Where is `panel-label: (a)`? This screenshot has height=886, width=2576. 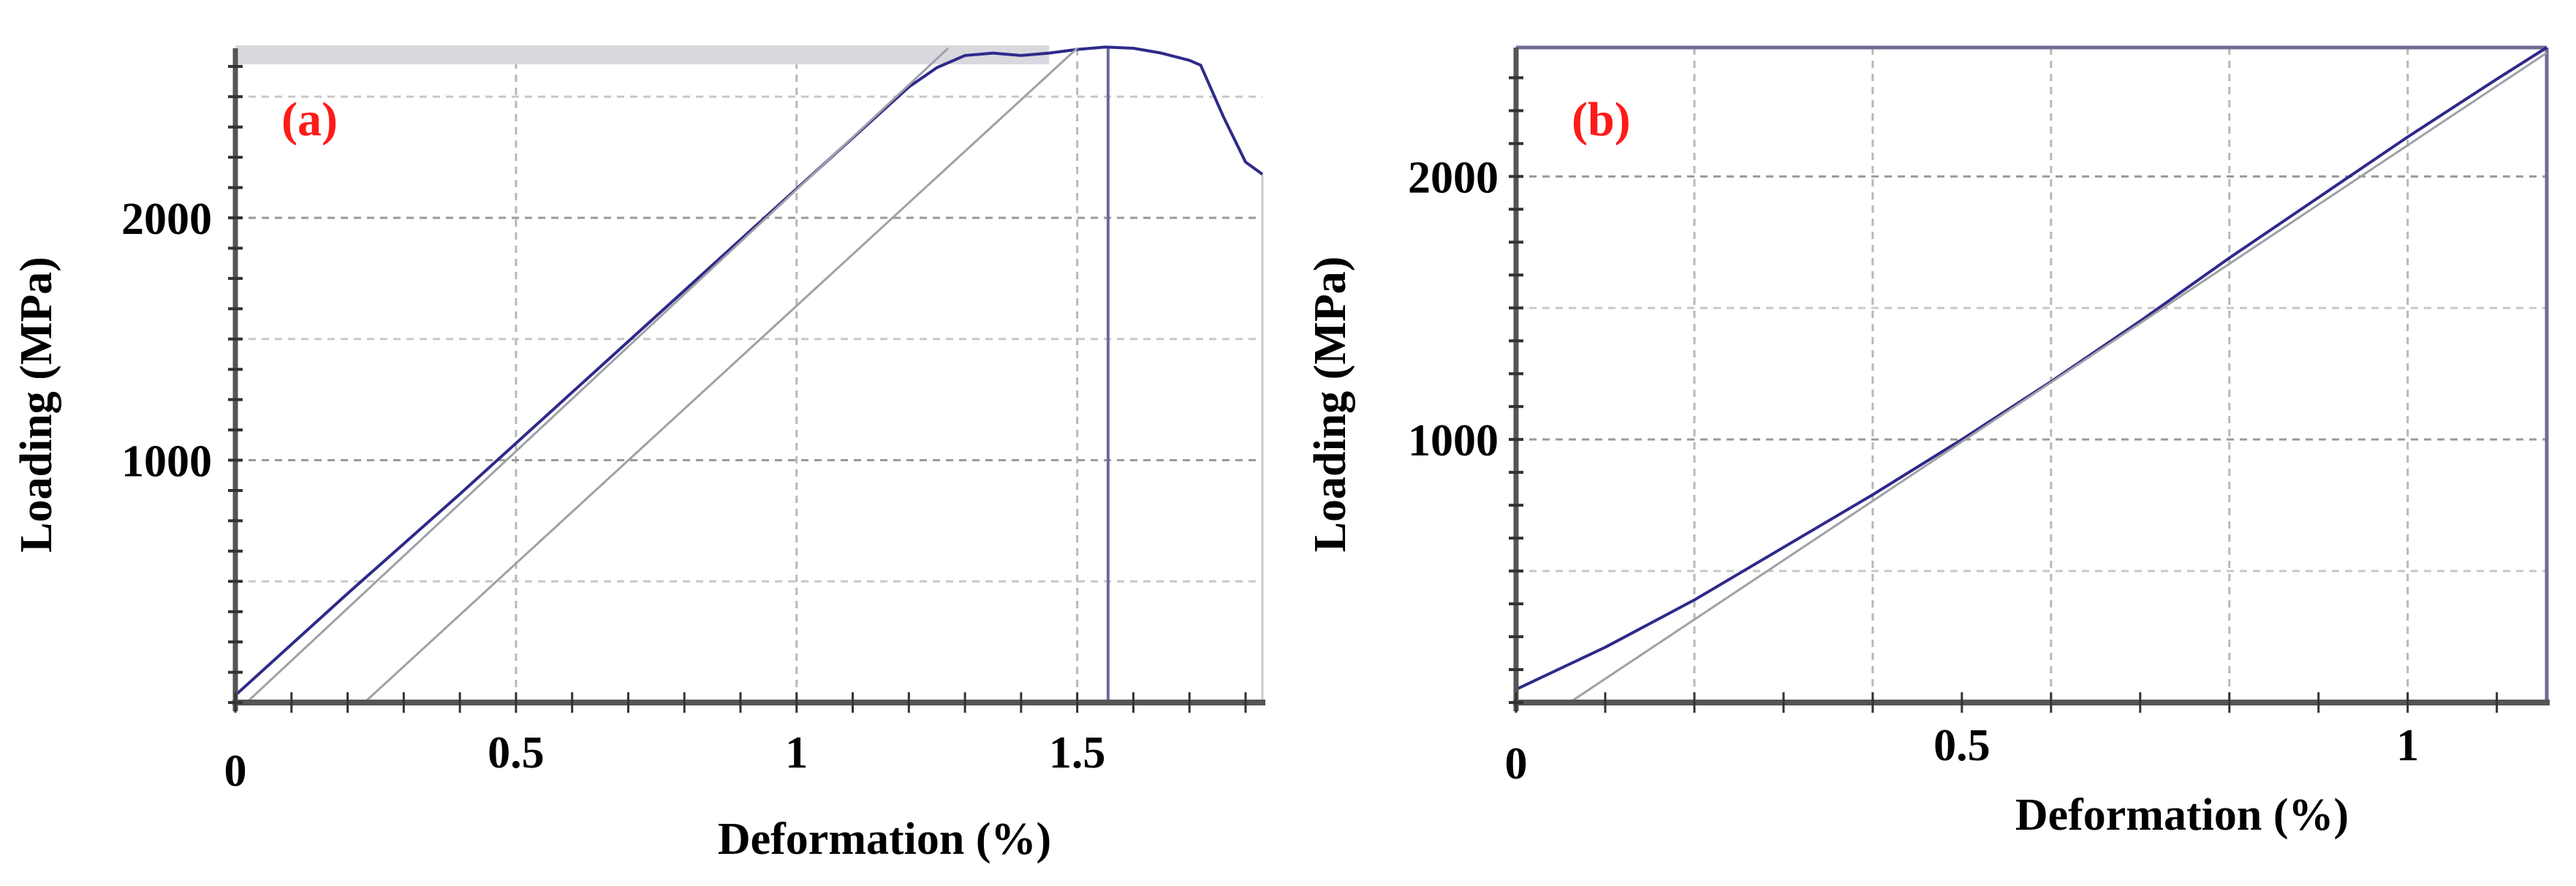 panel-label: (a) is located at coordinates (309, 120).